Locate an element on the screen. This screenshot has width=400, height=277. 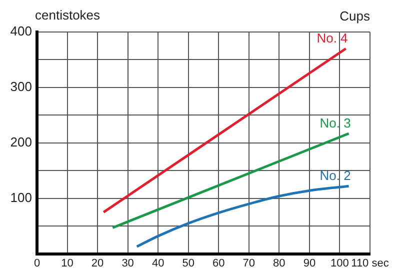
line-series is located at coordinates (243, 216).